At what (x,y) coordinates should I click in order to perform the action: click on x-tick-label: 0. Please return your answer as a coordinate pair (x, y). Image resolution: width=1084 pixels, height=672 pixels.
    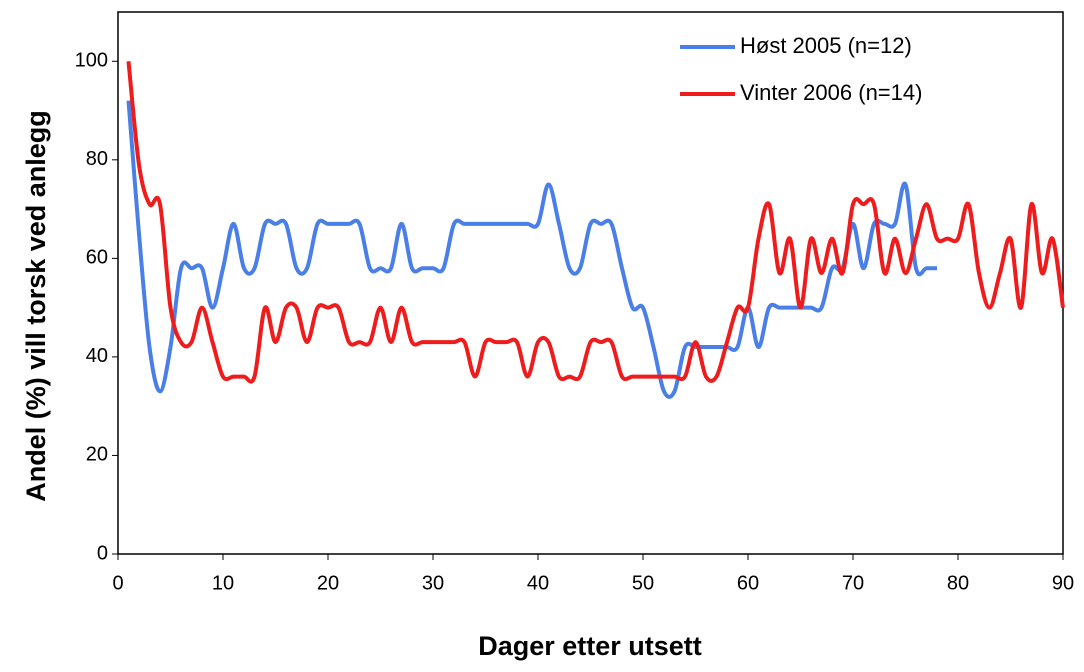
    Looking at the image, I should click on (117, 583).